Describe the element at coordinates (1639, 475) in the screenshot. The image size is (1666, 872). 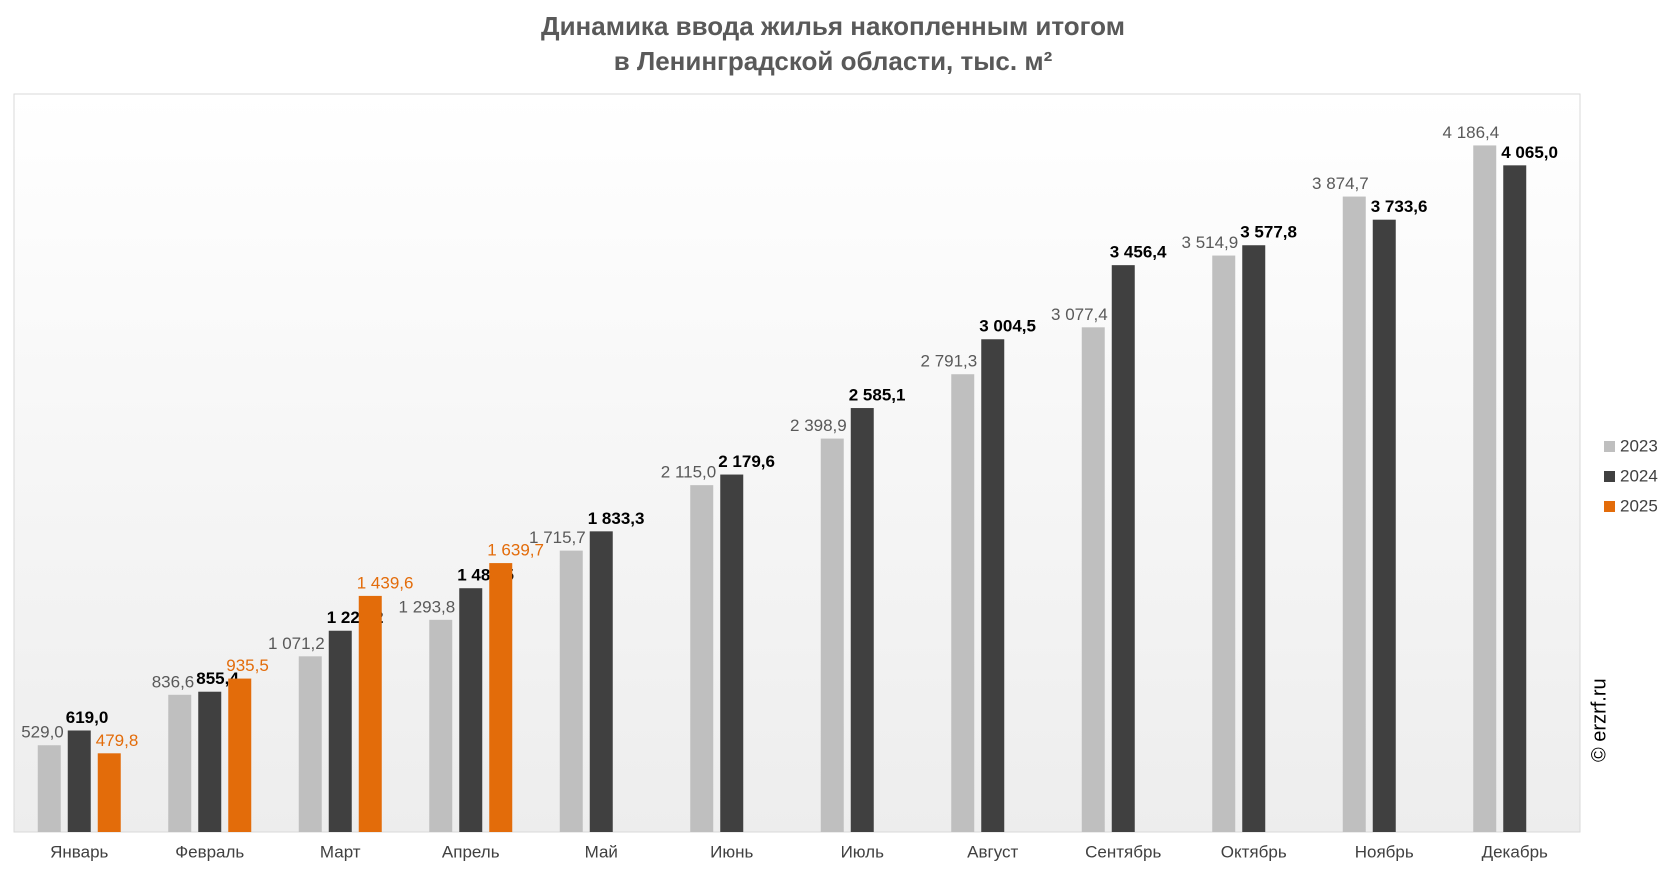
I see `legend-label: 2024` at that location.